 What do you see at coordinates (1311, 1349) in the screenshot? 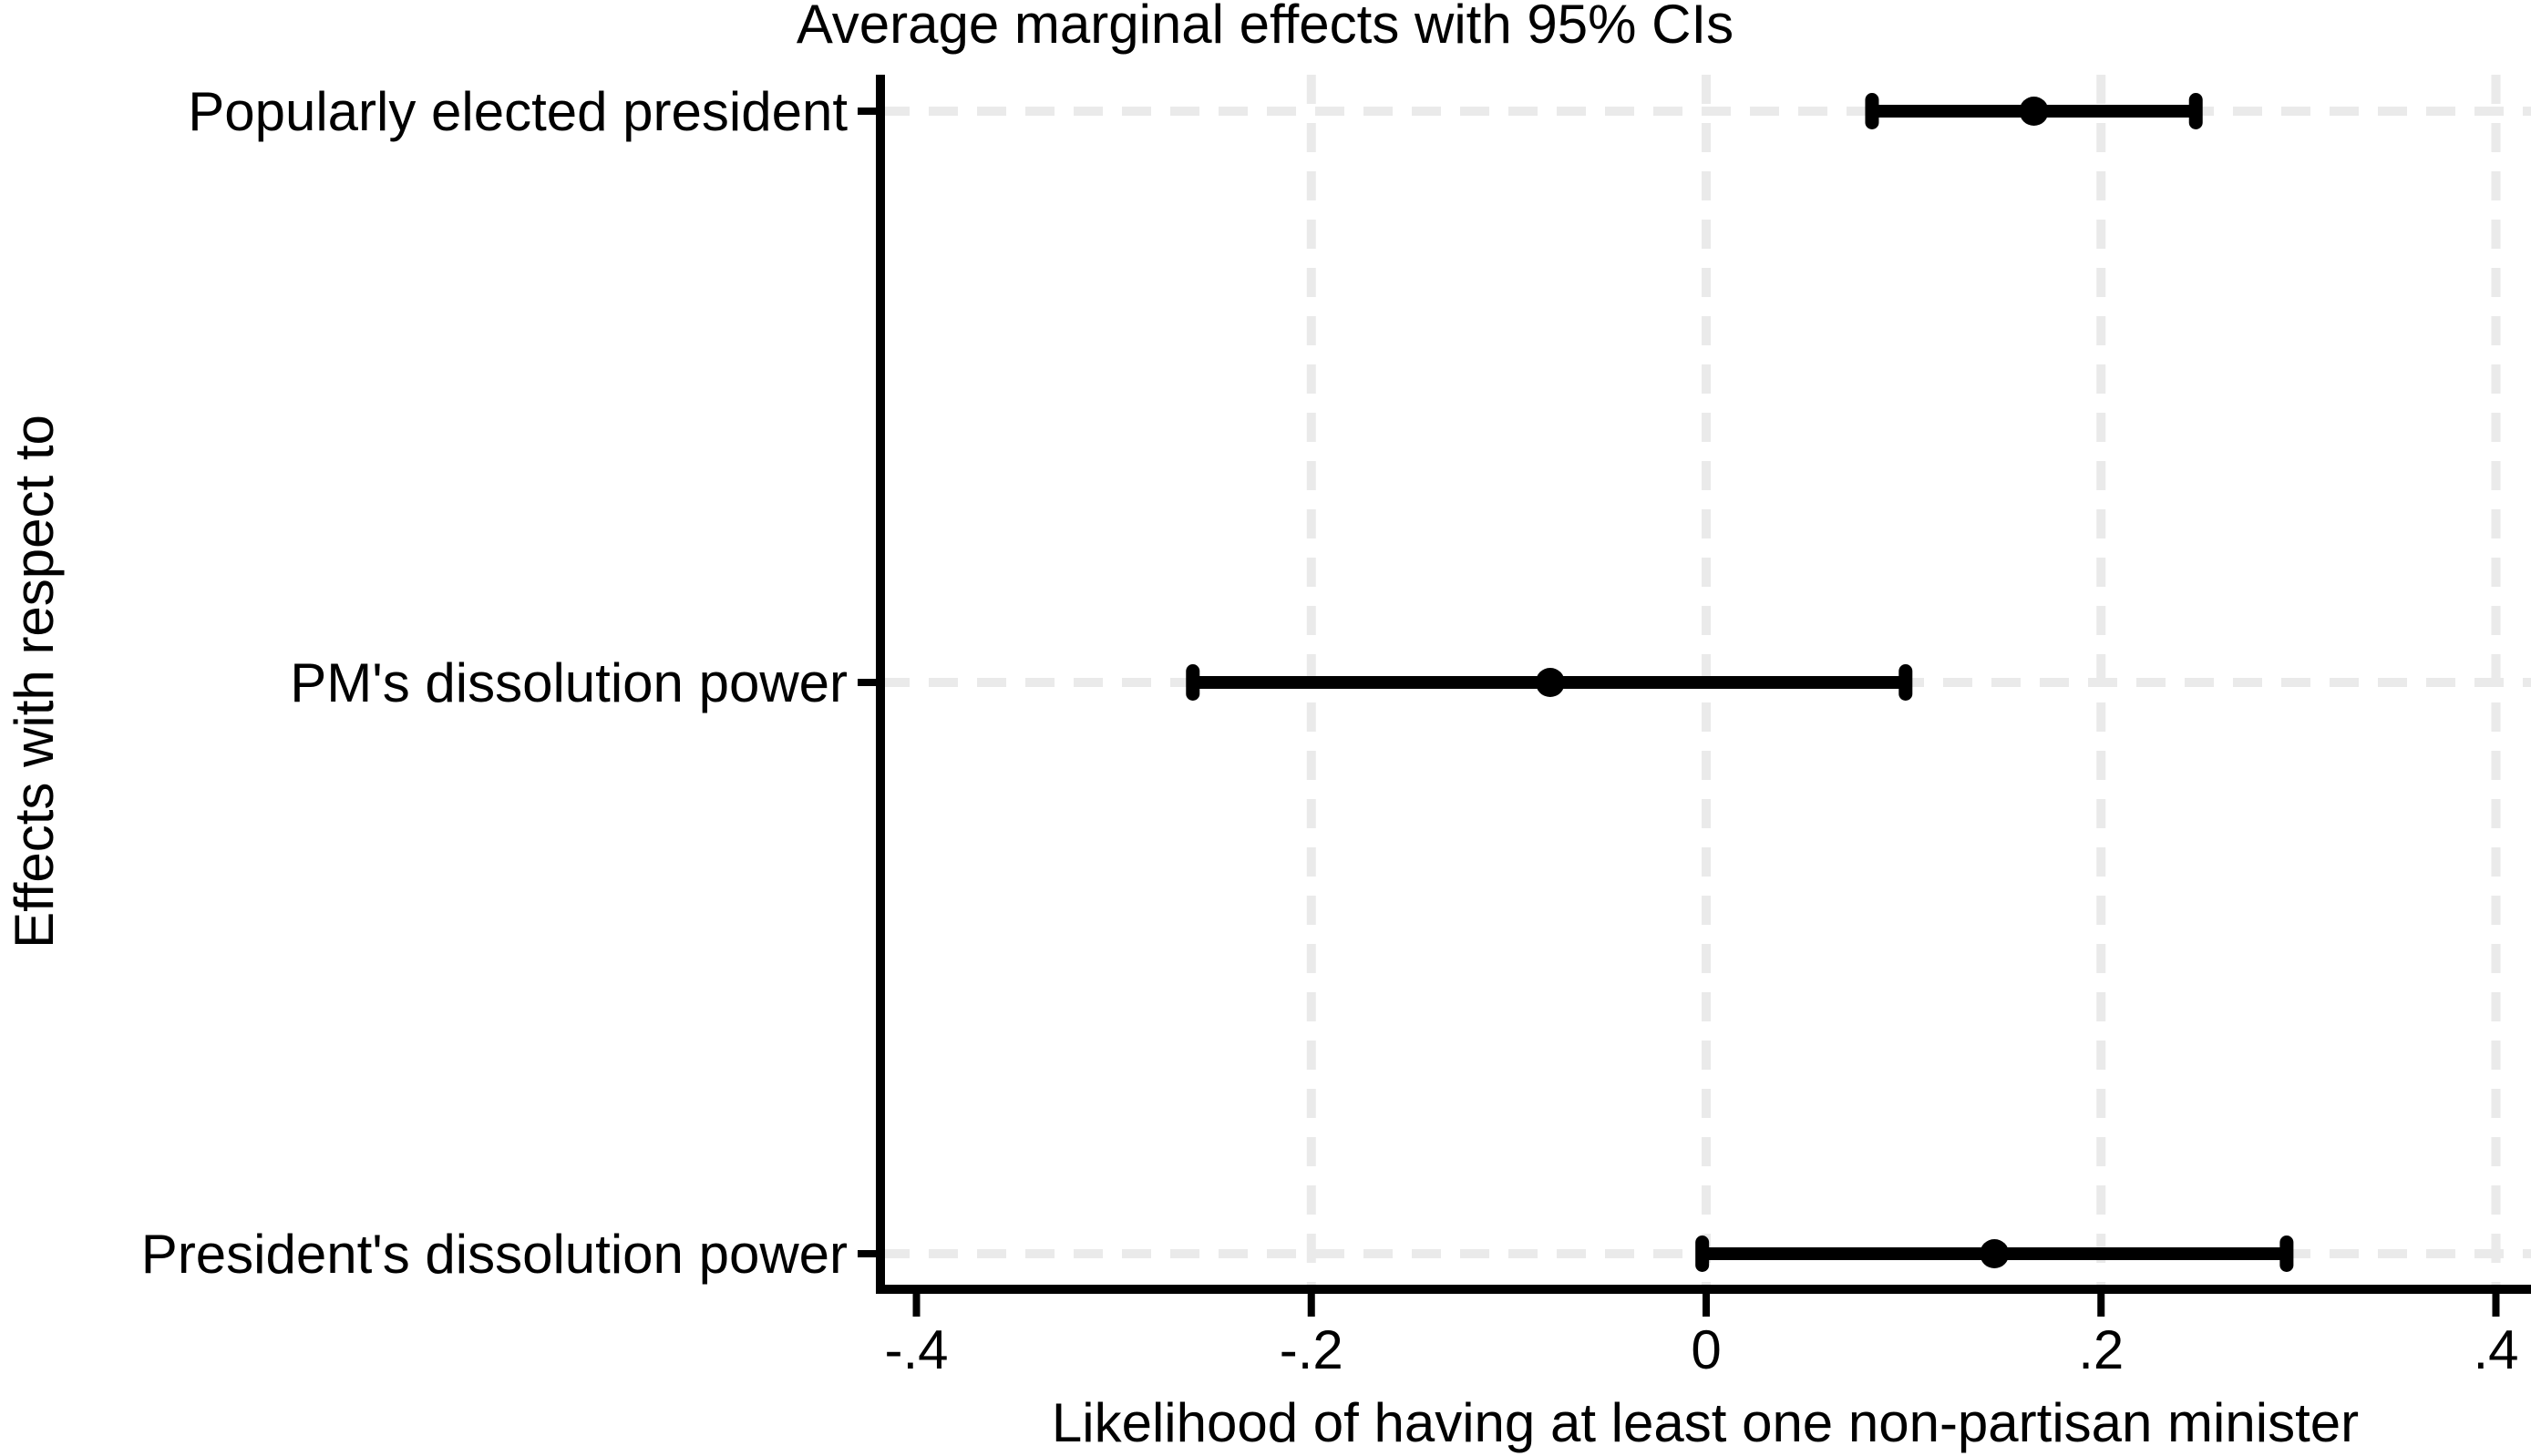
I see `x-tick-label: -.2` at bounding box center [1311, 1349].